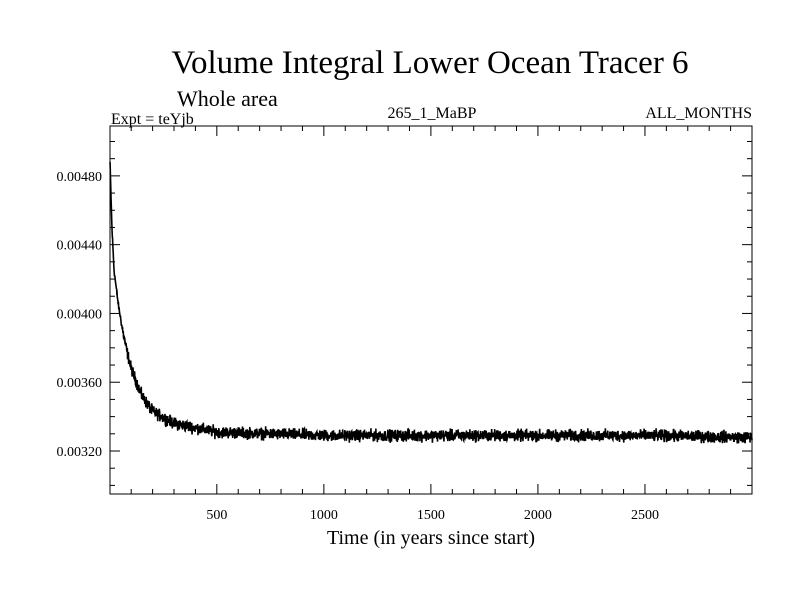 Image resolution: width=800 pixels, height=600 pixels. Describe the element at coordinates (80, 246) in the screenshot. I see `y-tick-label: 0.00440` at that location.